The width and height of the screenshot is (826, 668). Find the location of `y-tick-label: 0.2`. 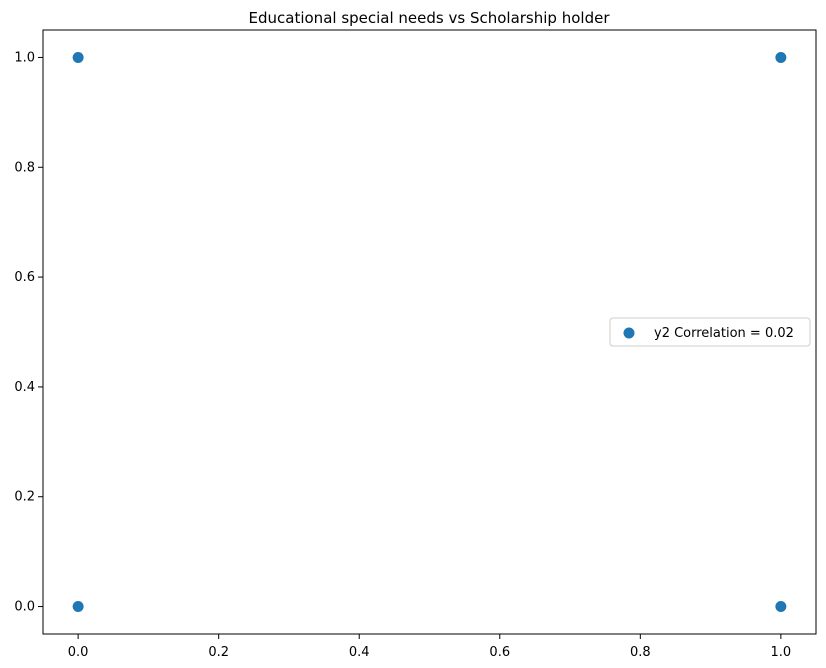

y-tick-label: 0.2 is located at coordinates (24, 497).